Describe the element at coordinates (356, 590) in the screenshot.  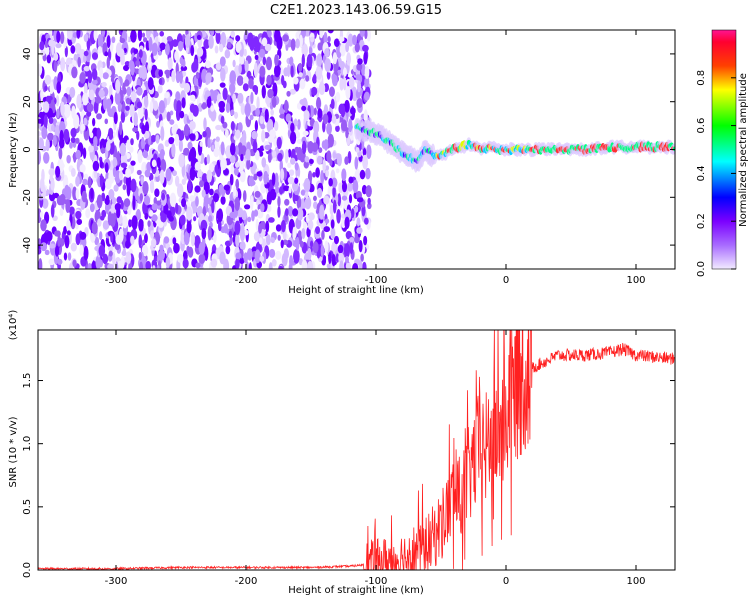
I see `snr-x-axis-label: Height of straight line (km)` at that location.